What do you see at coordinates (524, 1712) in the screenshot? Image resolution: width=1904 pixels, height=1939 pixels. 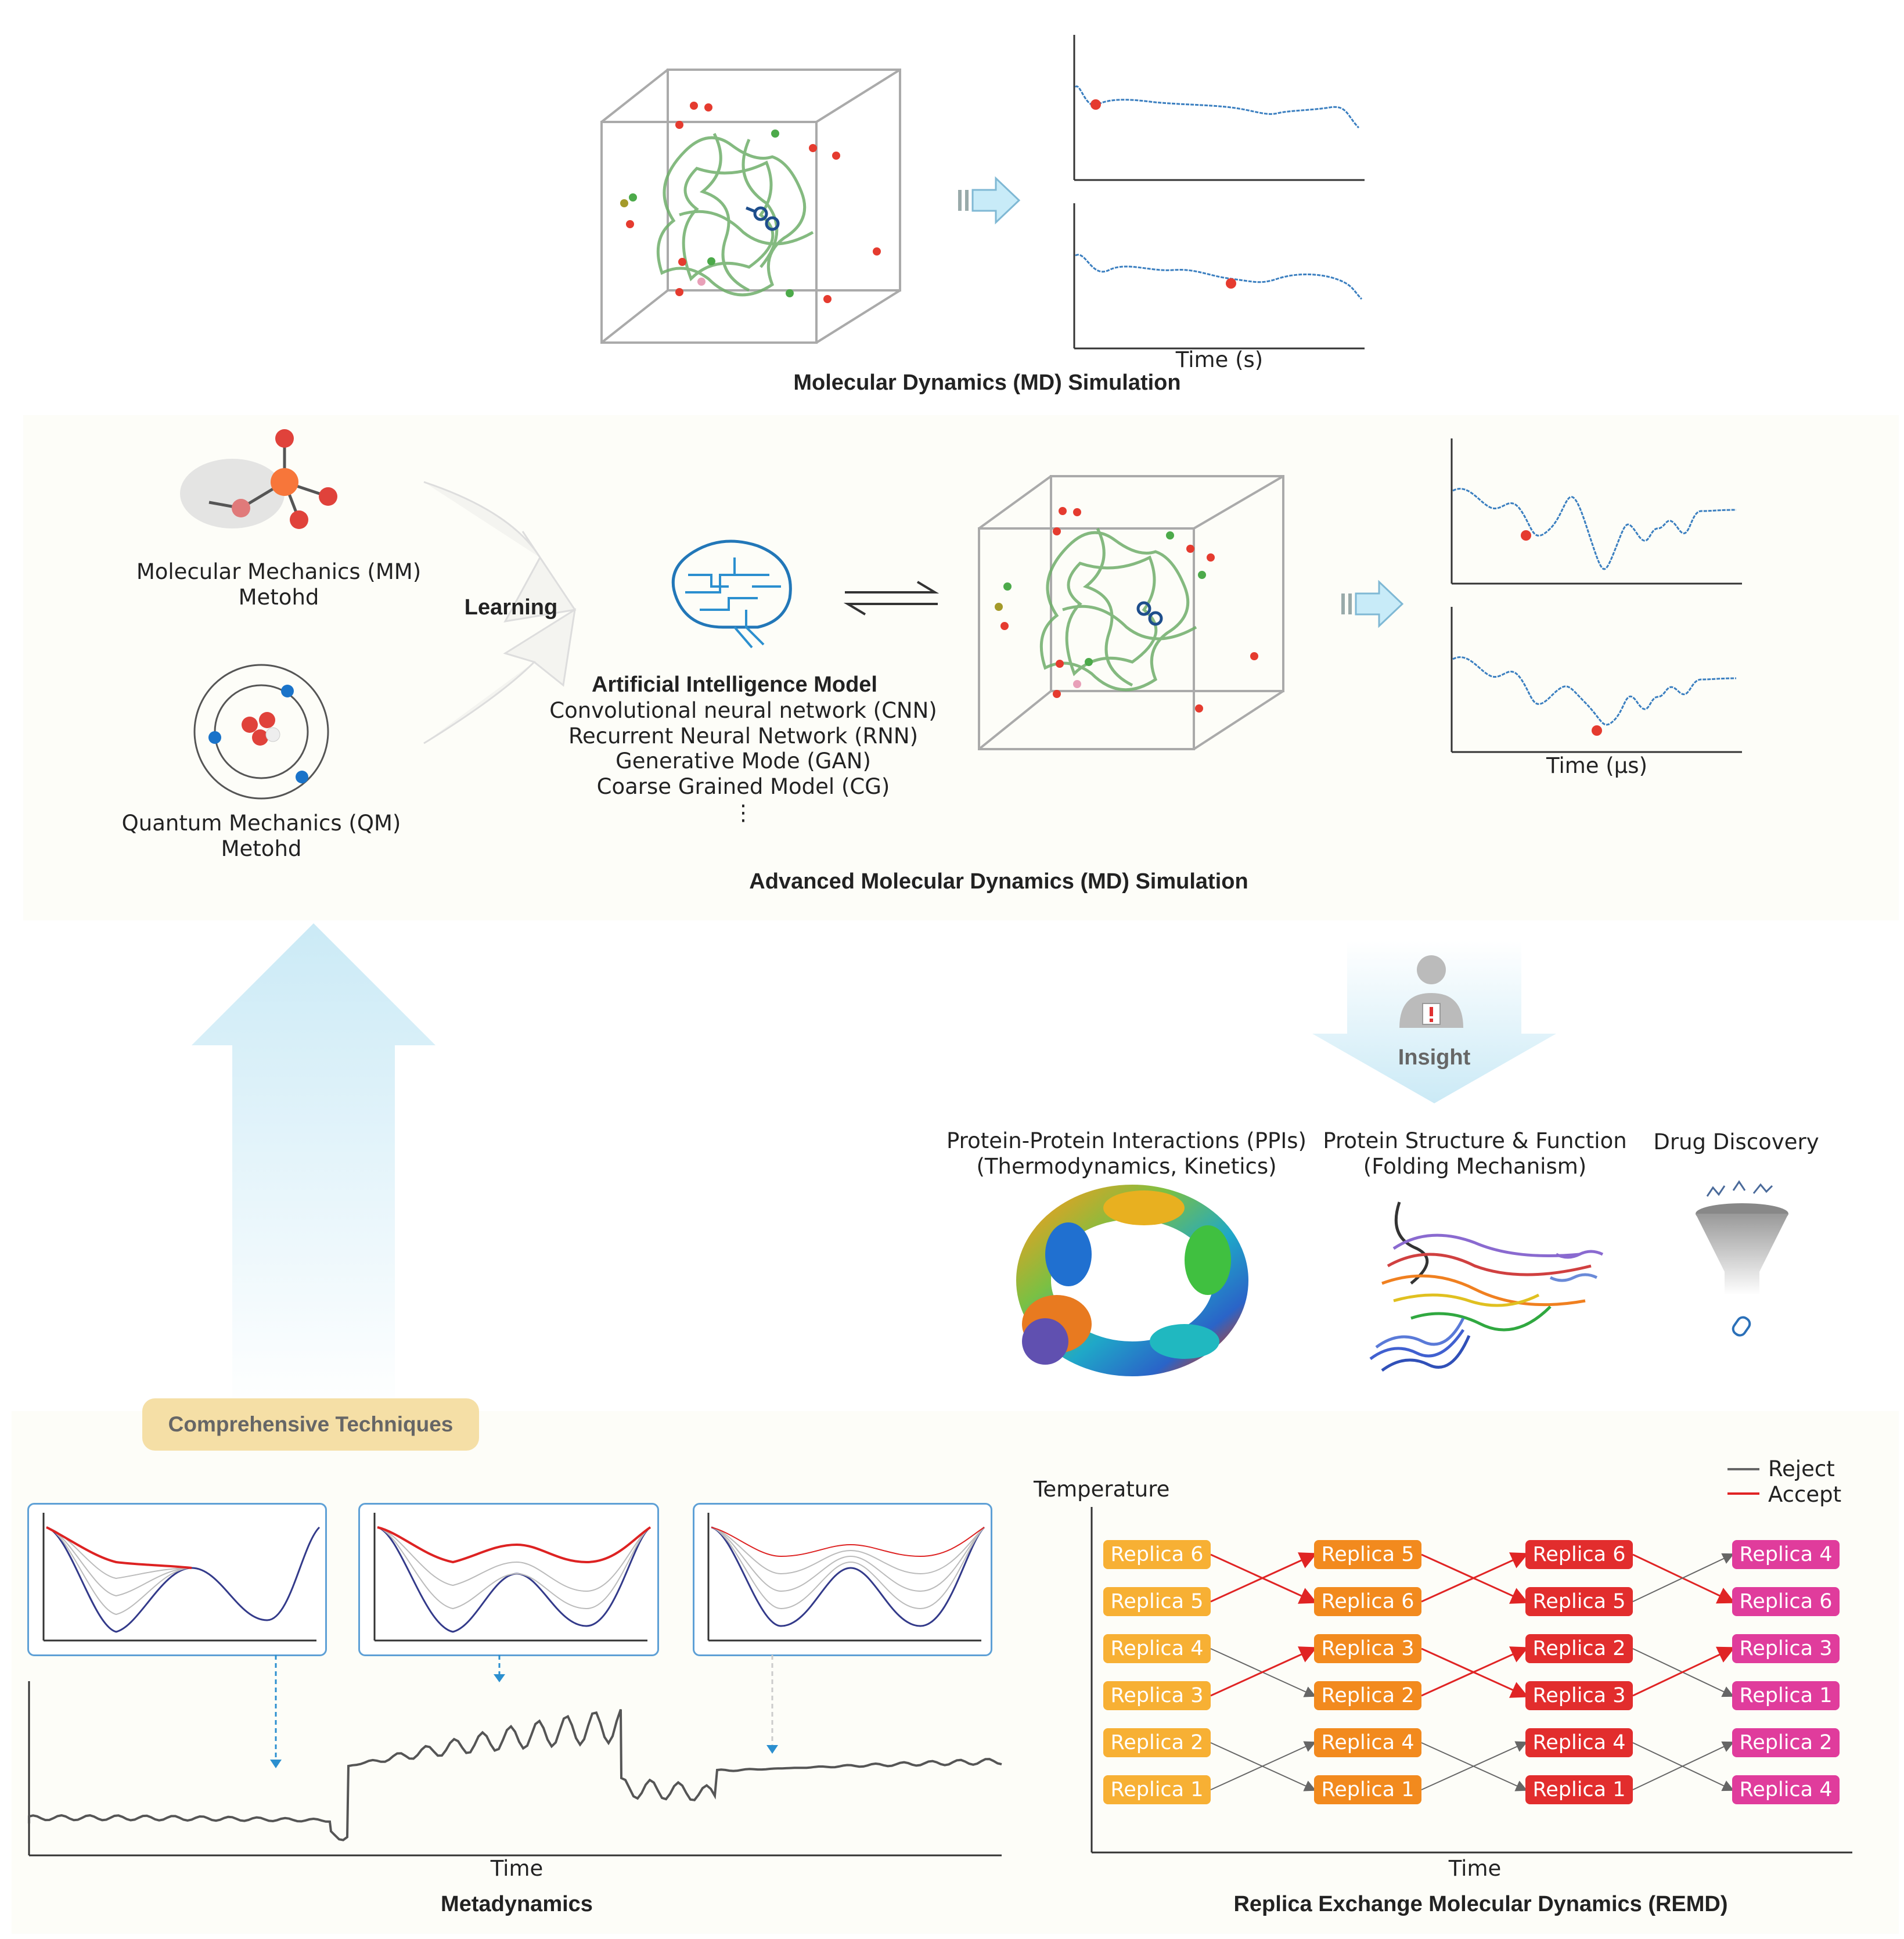 I see `metad-pointer-arrows` at bounding box center [524, 1712].